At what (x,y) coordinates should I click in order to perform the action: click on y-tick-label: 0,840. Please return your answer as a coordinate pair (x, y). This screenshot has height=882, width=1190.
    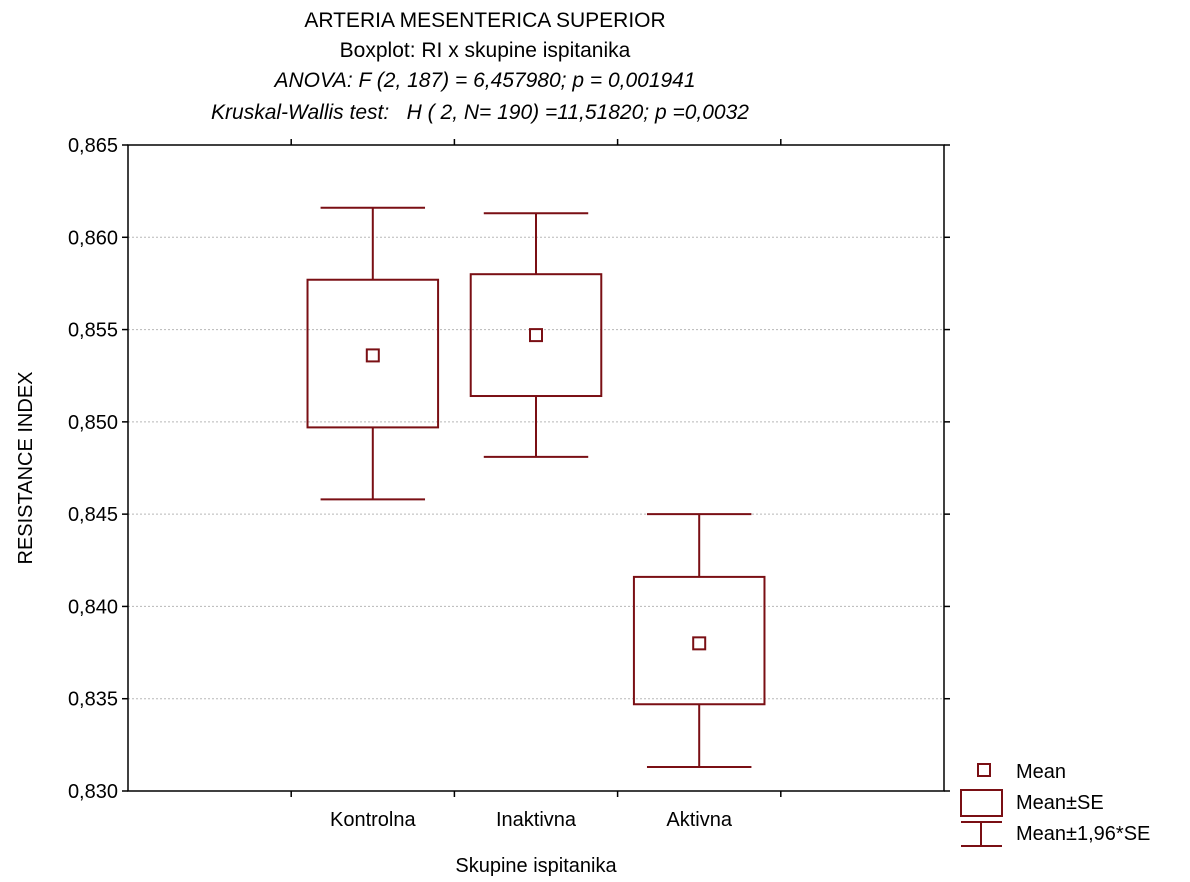
    Looking at the image, I should click on (93, 607).